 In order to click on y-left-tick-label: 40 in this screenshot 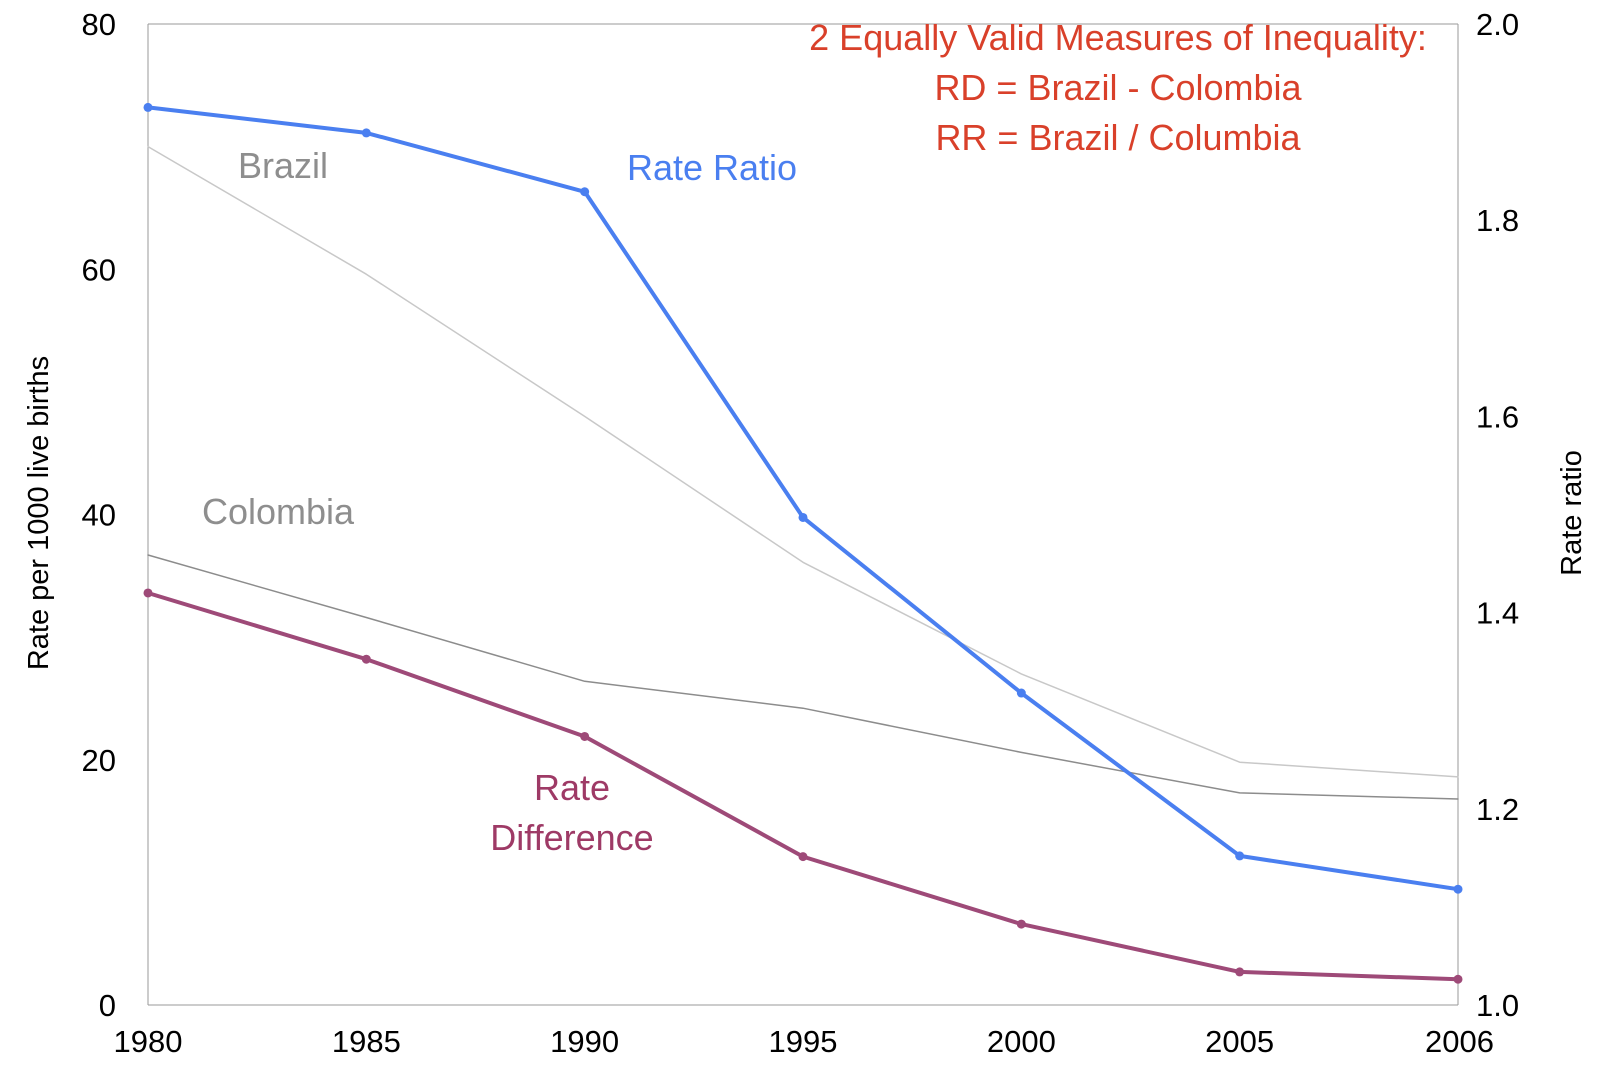, I will do `click(99, 515)`.